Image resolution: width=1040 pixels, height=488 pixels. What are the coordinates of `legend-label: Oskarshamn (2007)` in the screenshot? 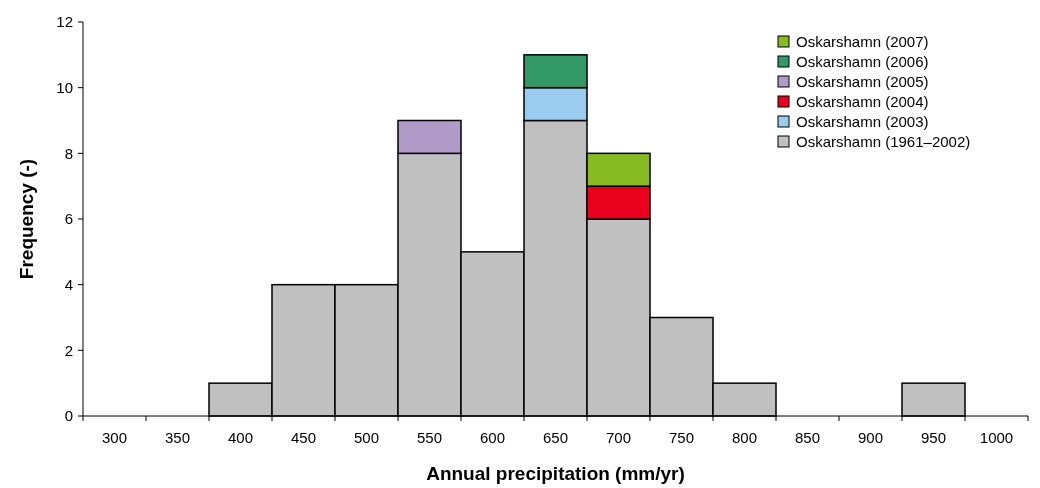 It's located at (862, 41).